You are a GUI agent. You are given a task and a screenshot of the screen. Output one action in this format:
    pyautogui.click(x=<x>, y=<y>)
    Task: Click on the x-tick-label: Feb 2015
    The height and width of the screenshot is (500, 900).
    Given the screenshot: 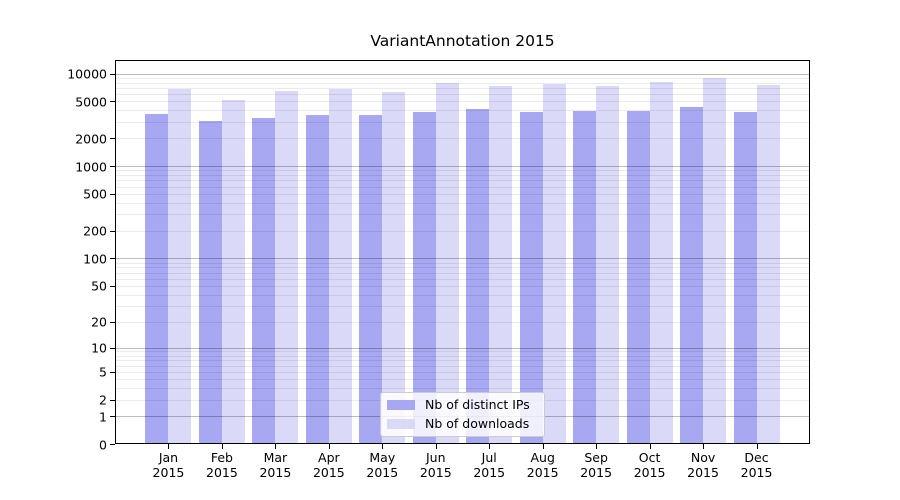 What is the action you would take?
    pyautogui.click(x=222, y=465)
    